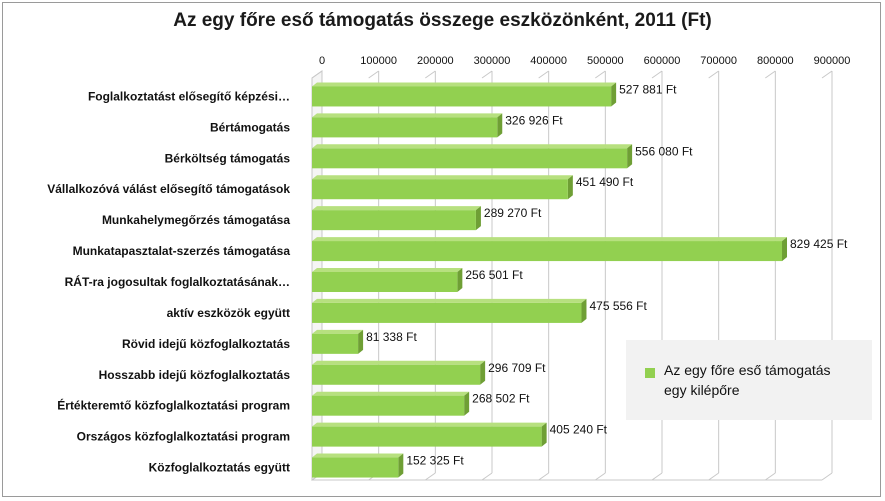 This screenshot has height=501, width=885. I want to click on data-label: 152 325 Ft, so click(435, 461).